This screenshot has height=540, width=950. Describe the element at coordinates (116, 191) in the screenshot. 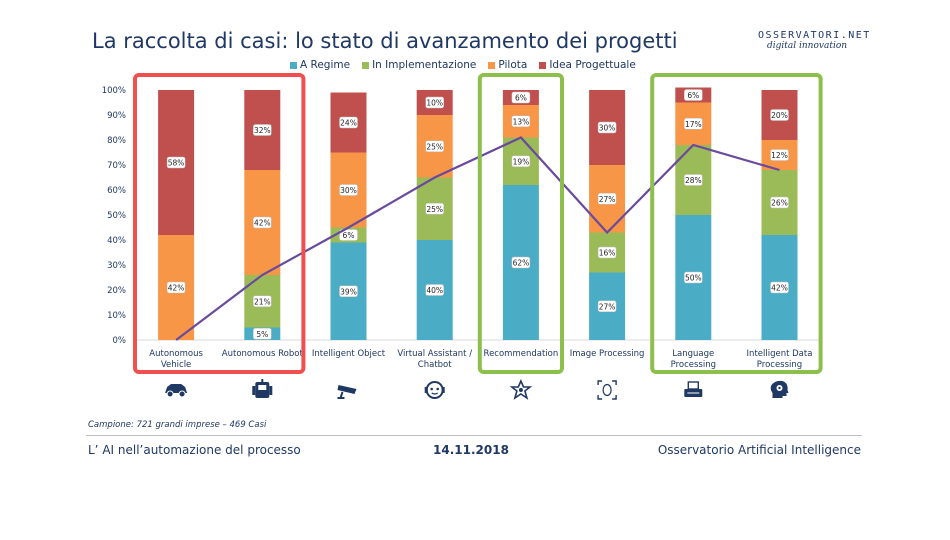

I see `y-tick-label: 60%` at that location.